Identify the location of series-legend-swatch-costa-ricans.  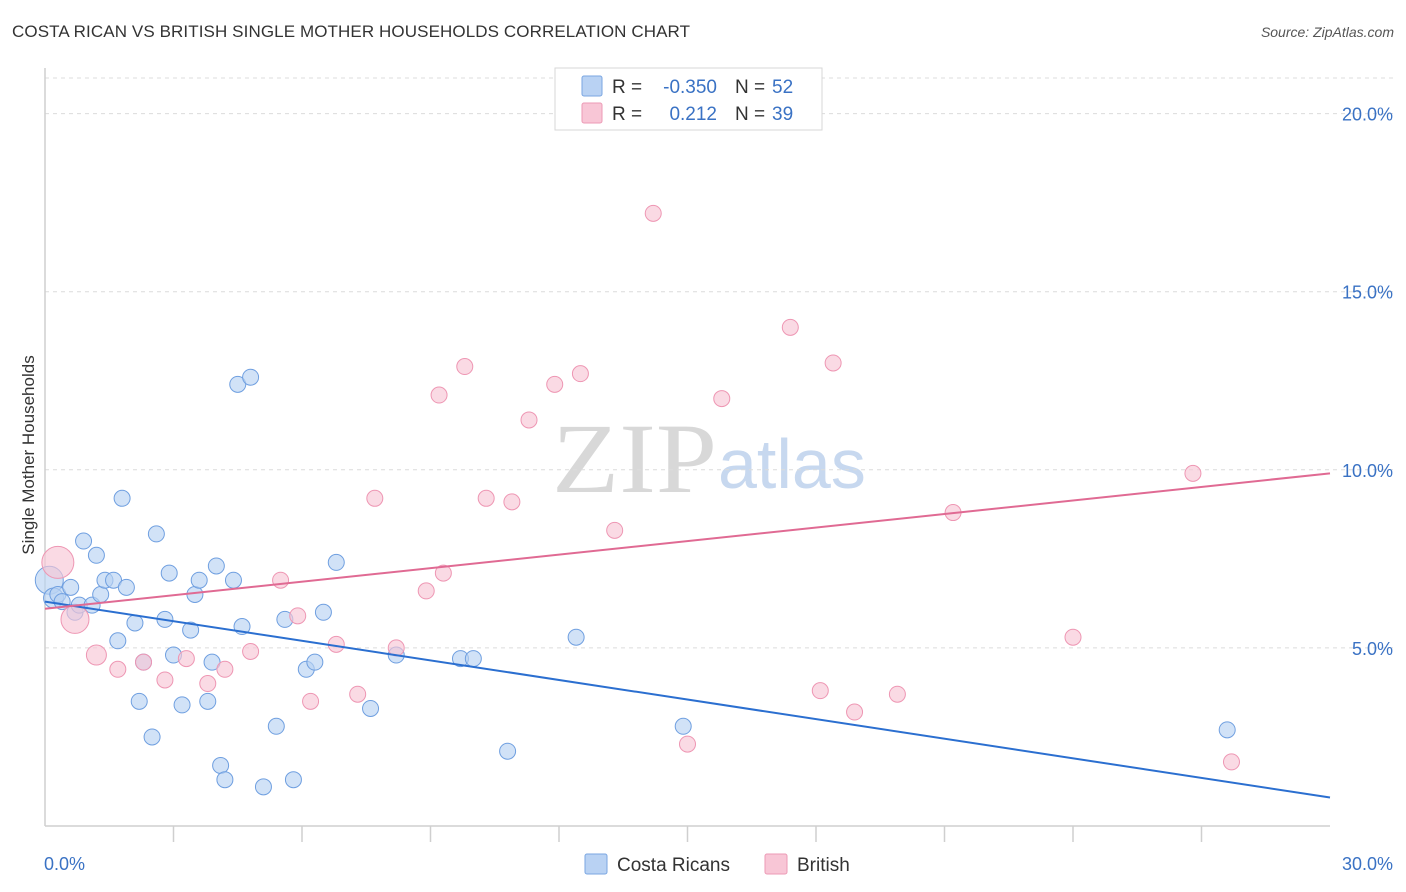
(596, 864).